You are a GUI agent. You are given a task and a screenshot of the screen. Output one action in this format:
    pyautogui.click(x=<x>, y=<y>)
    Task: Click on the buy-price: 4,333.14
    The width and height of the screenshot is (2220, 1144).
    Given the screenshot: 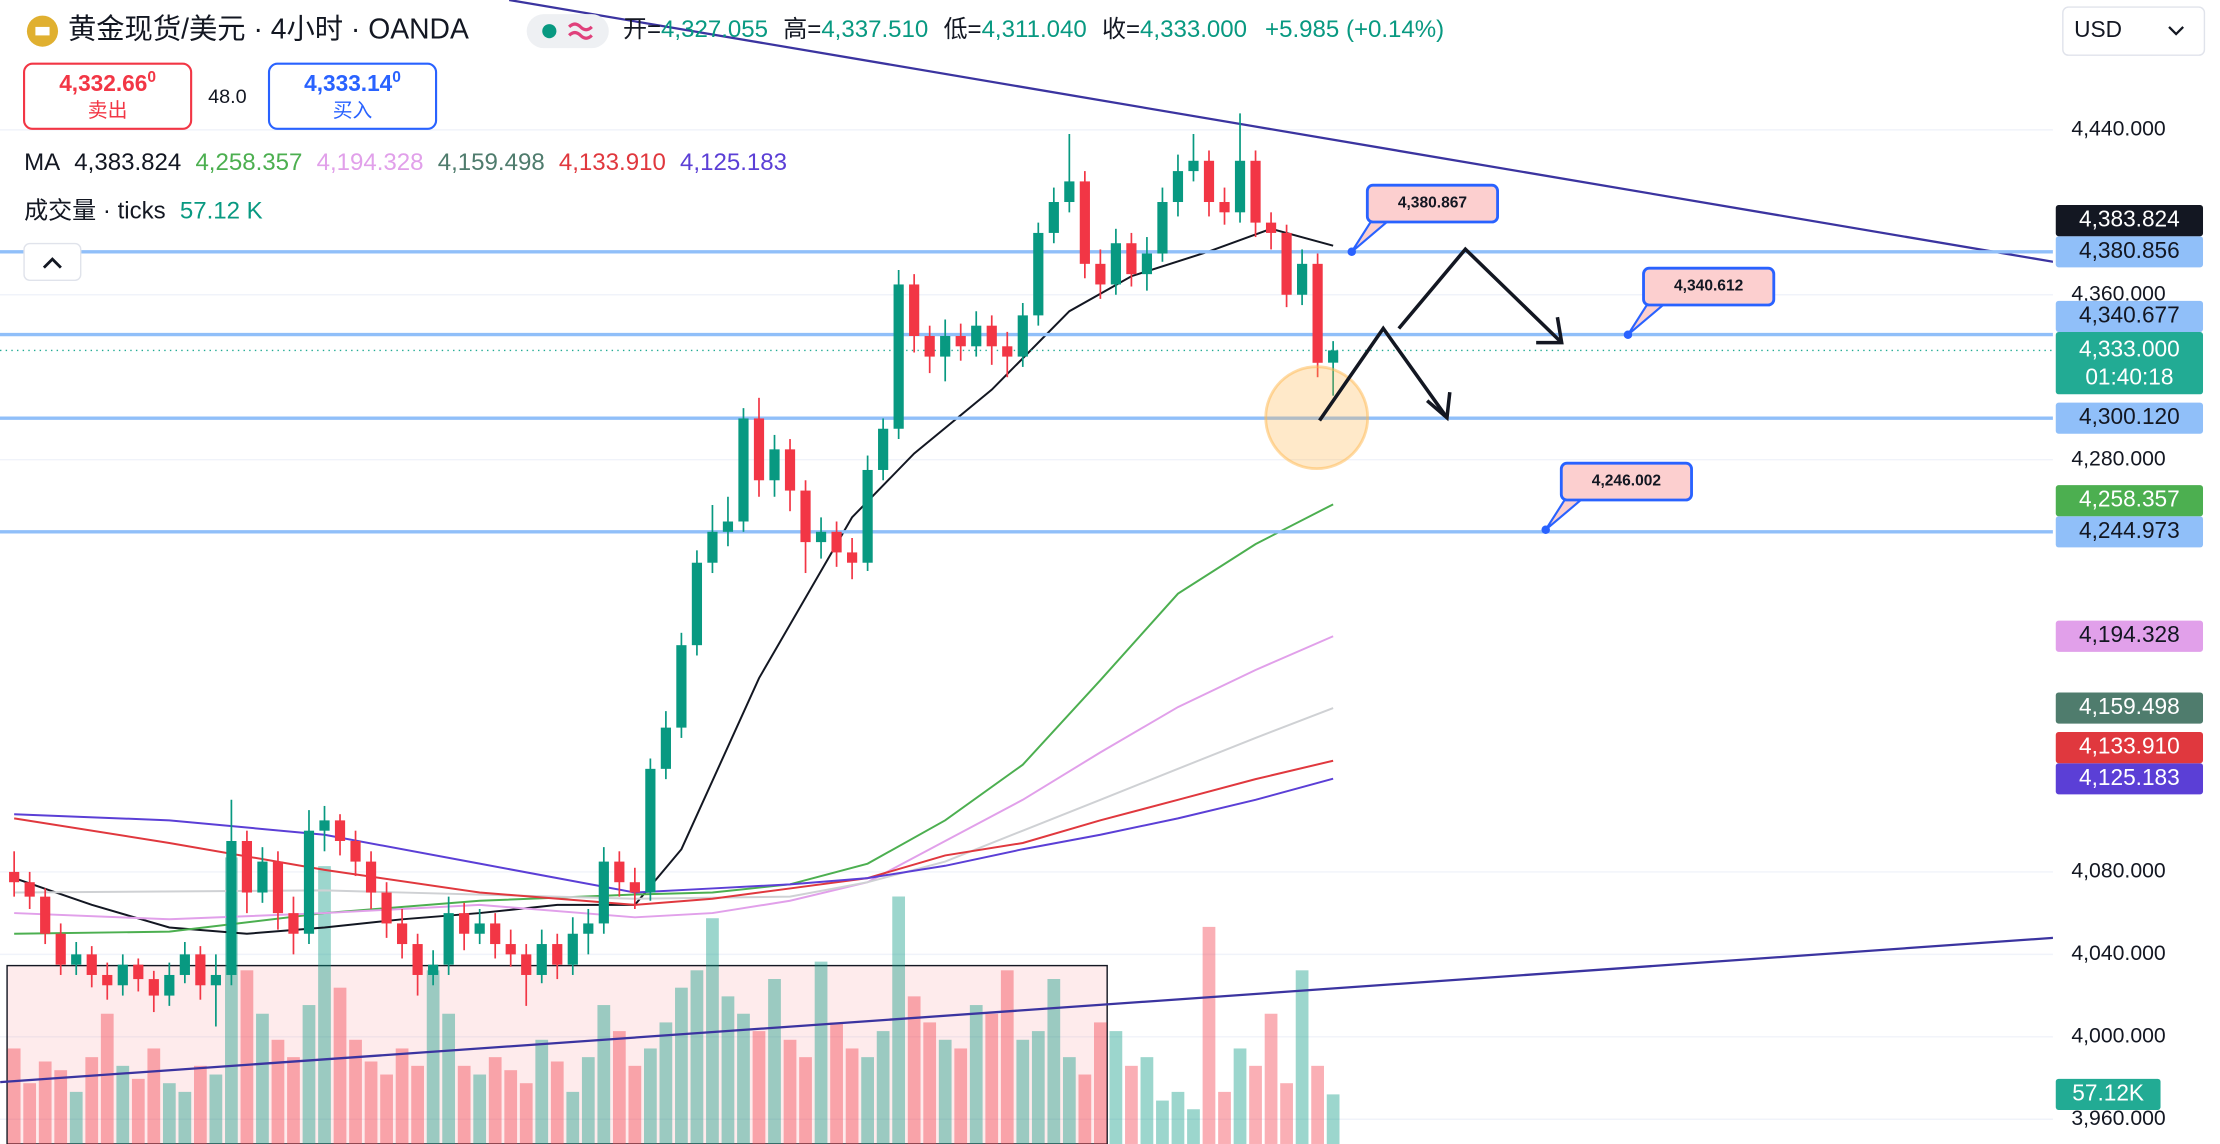 What is the action you would take?
    pyautogui.click(x=348, y=83)
    